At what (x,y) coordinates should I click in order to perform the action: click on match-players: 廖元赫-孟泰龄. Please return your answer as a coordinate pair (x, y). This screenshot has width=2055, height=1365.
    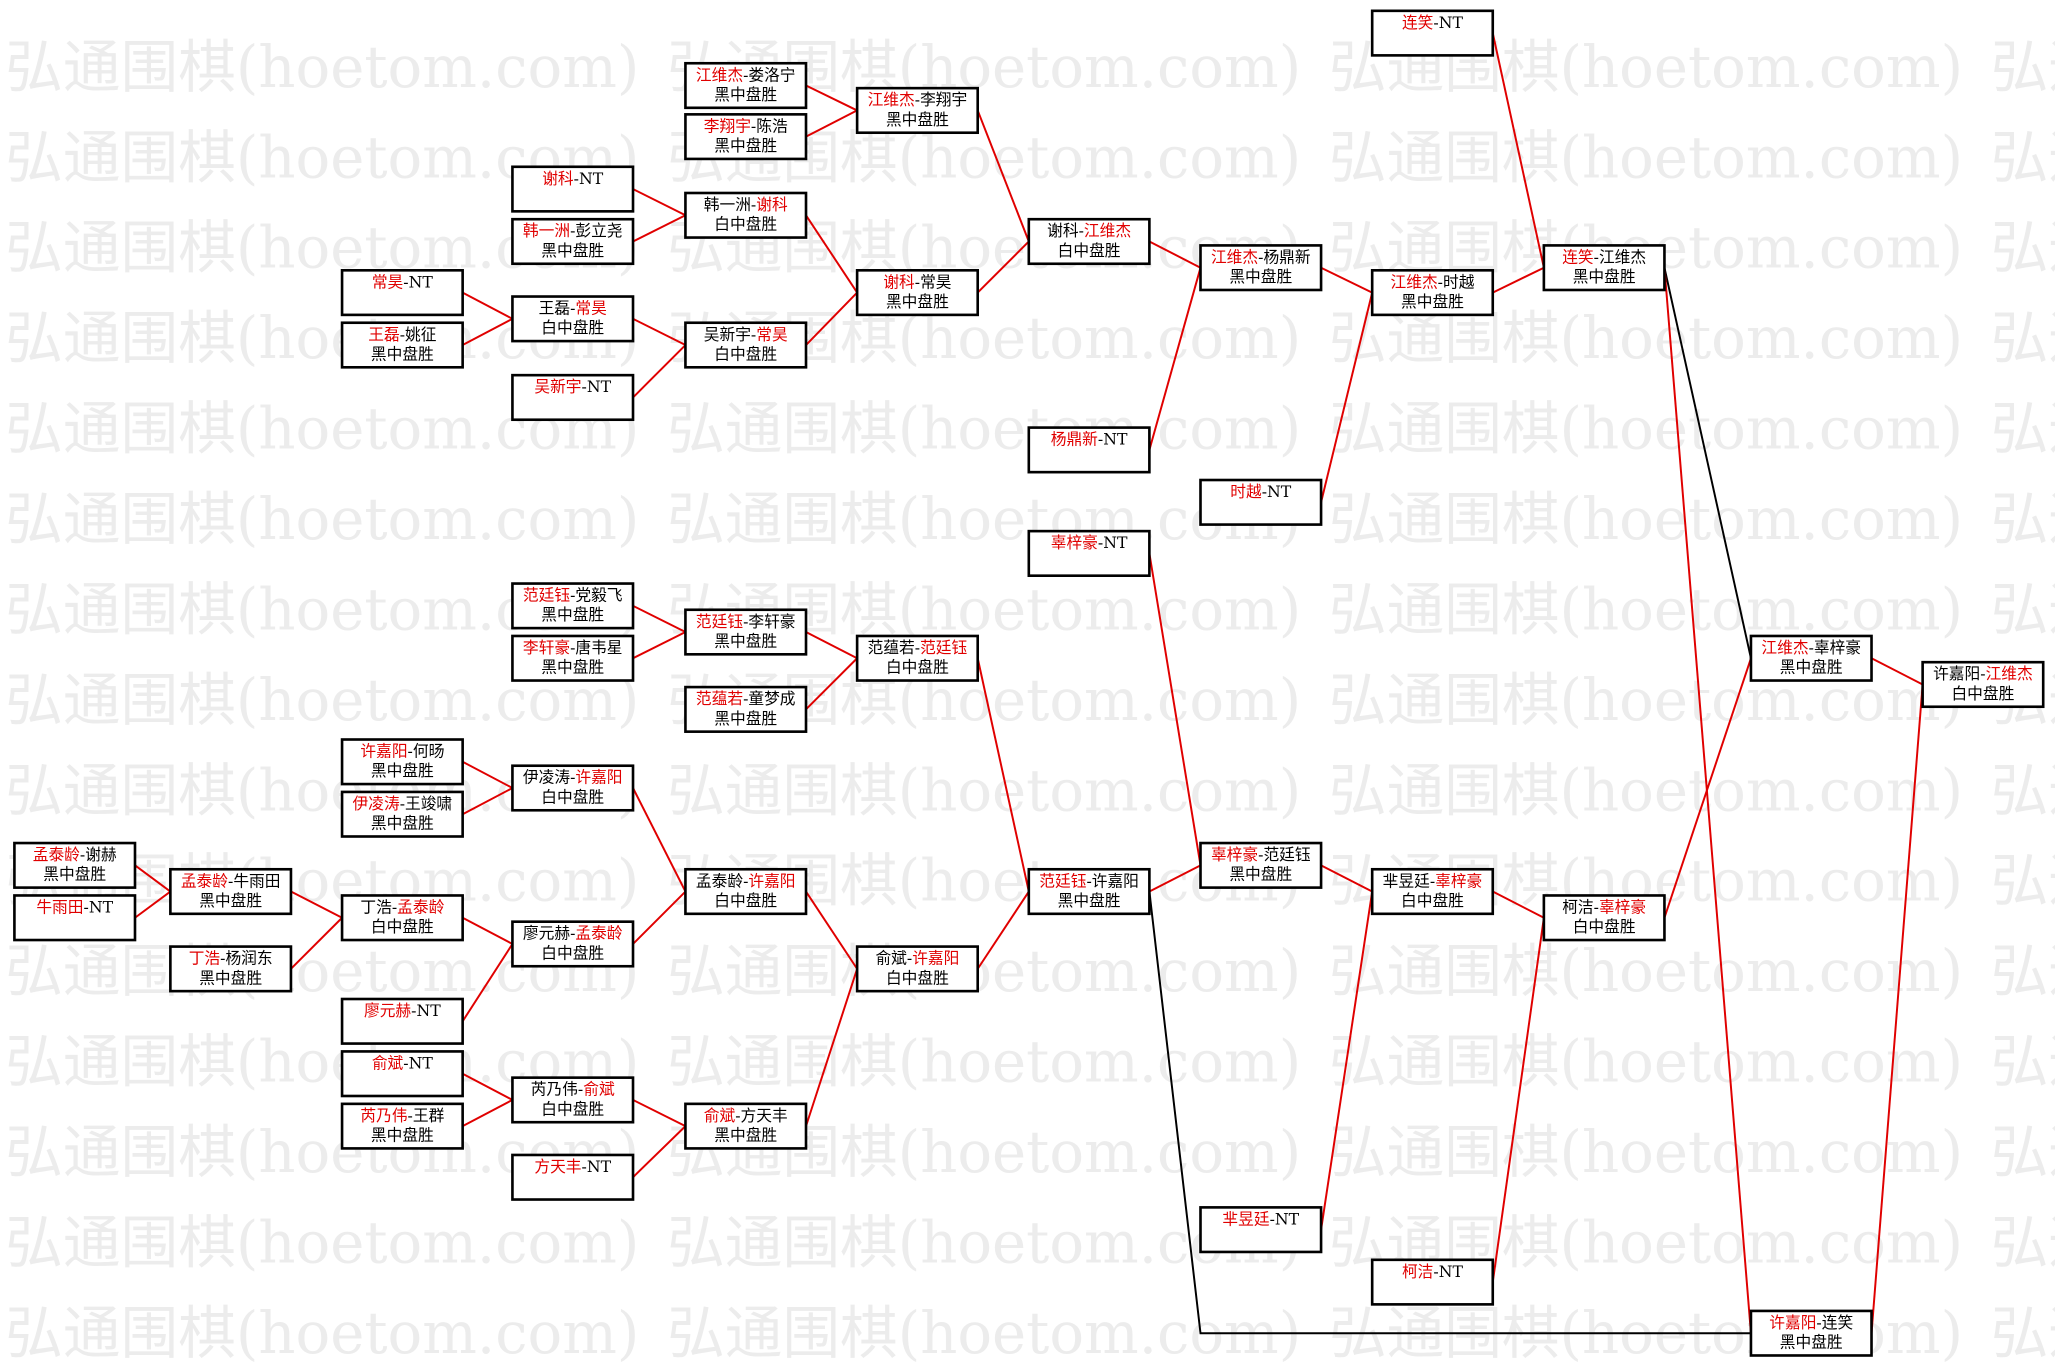
    Looking at the image, I should click on (573, 933).